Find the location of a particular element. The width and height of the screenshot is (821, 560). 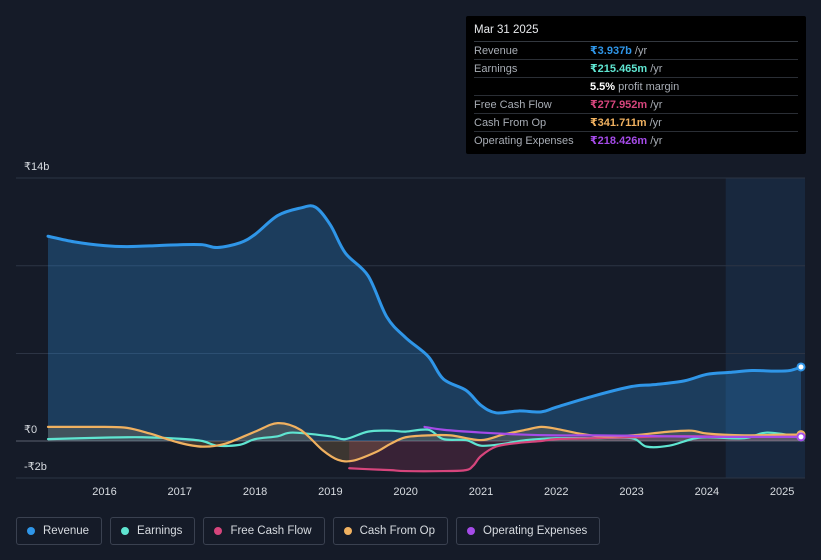

legend-label: Cash From Op is located at coordinates (397, 531).